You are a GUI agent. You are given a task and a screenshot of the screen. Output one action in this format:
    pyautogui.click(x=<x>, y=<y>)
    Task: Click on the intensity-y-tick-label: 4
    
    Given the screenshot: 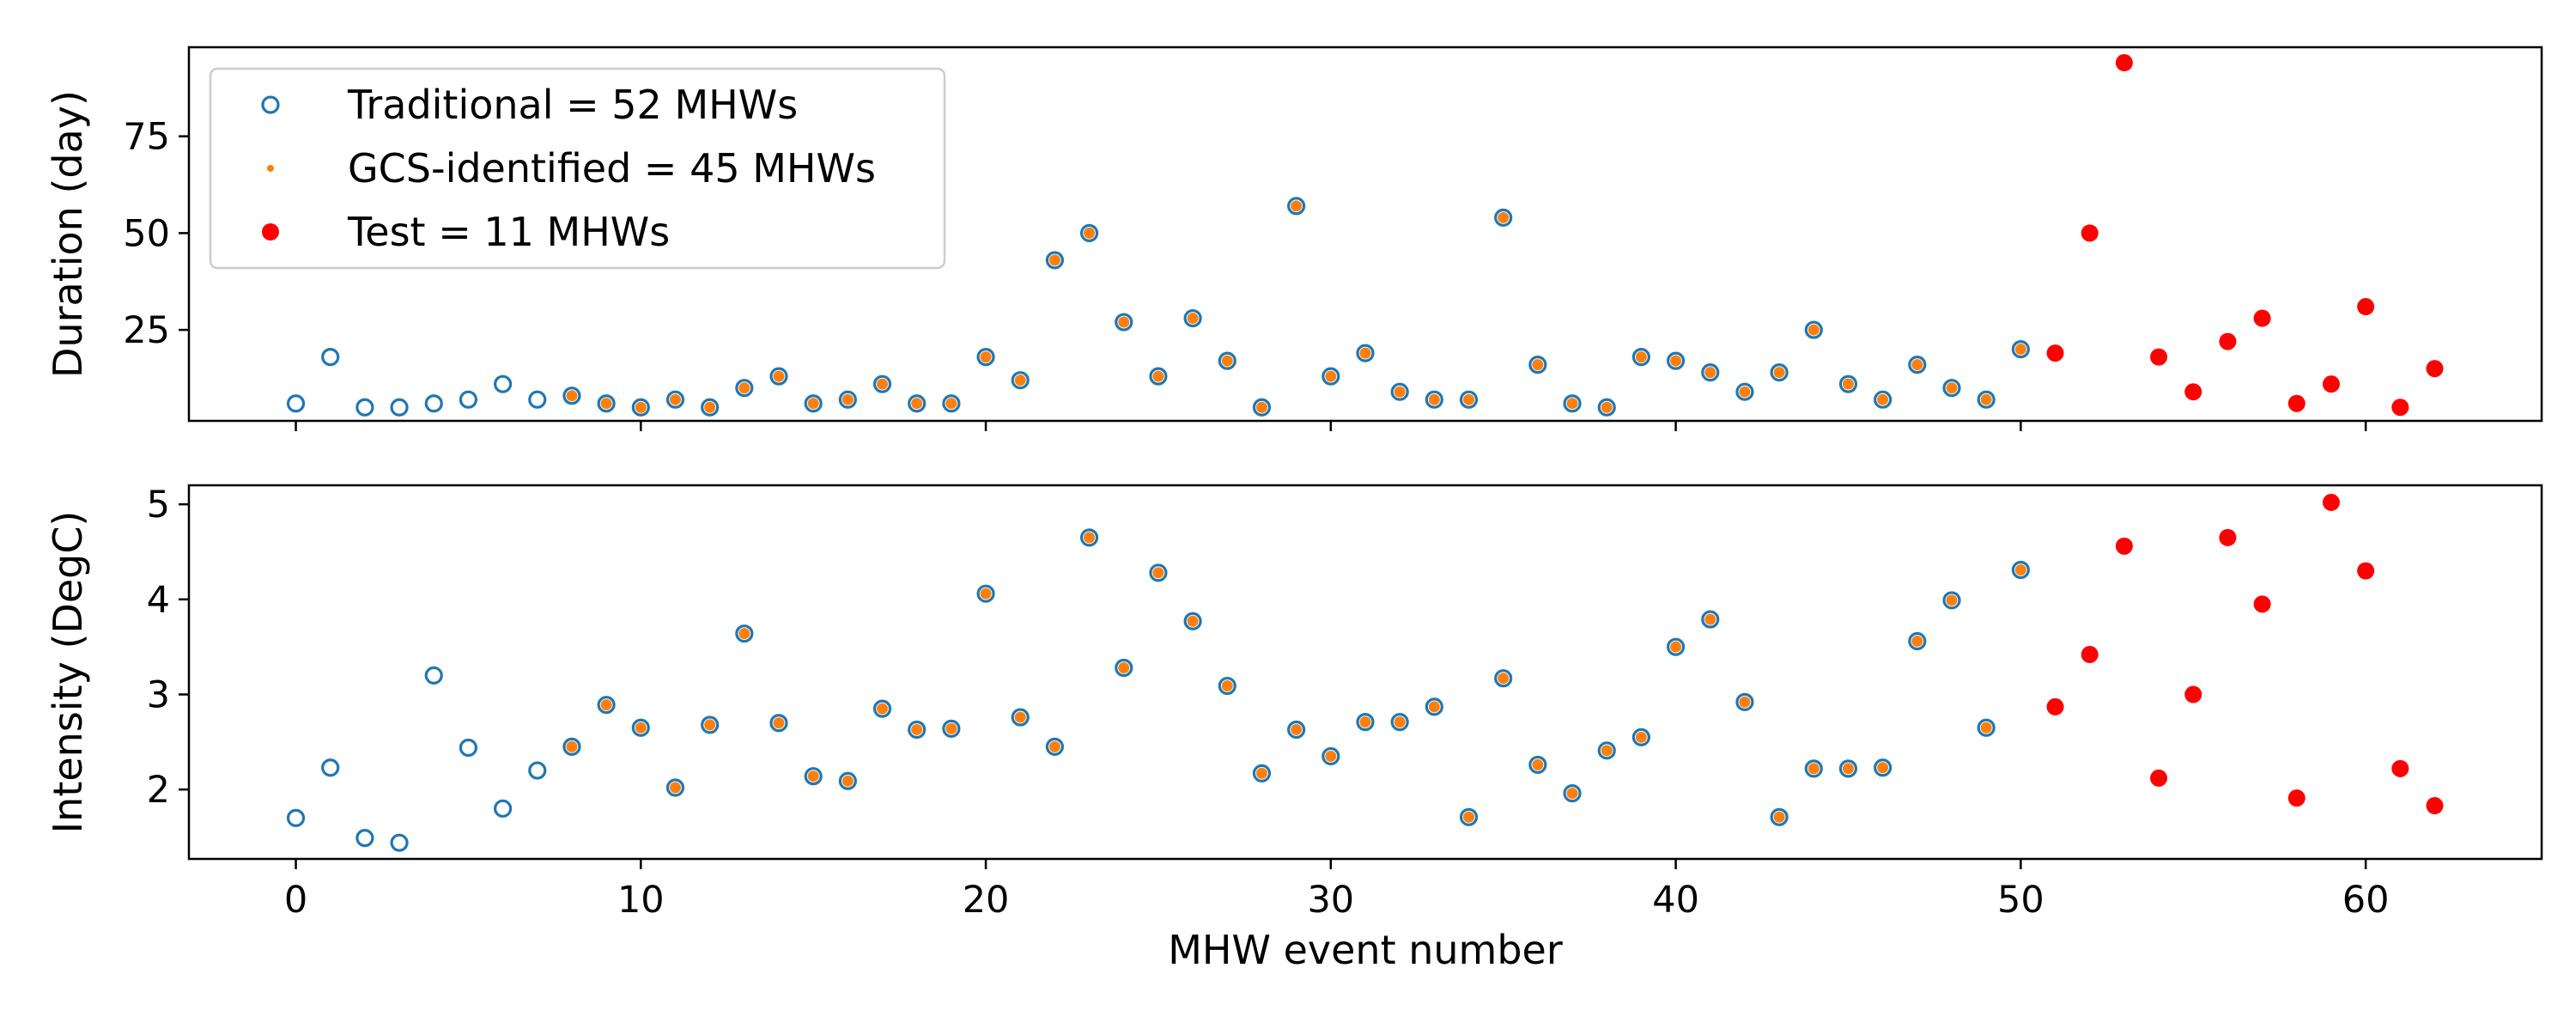 What is the action you would take?
    pyautogui.click(x=159, y=600)
    